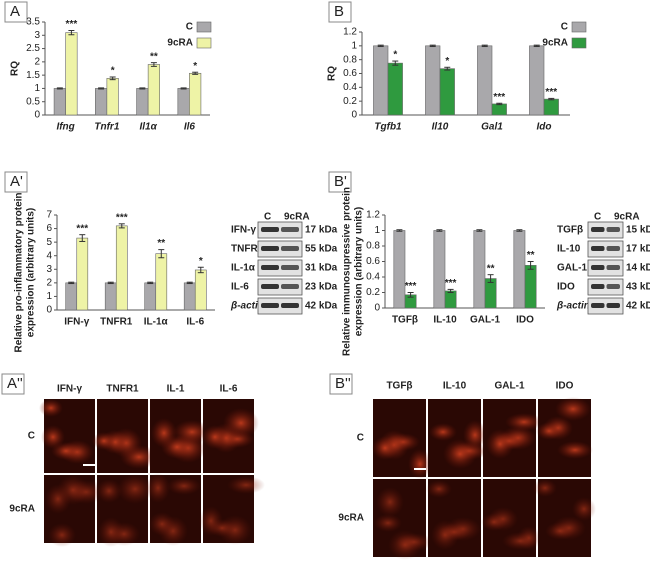 The image size is (650, 566). Describe the element at coordinates (19, 272) in the screenshot. I see `y-axis-label: Relative pro-inflammatory protein` at that location.